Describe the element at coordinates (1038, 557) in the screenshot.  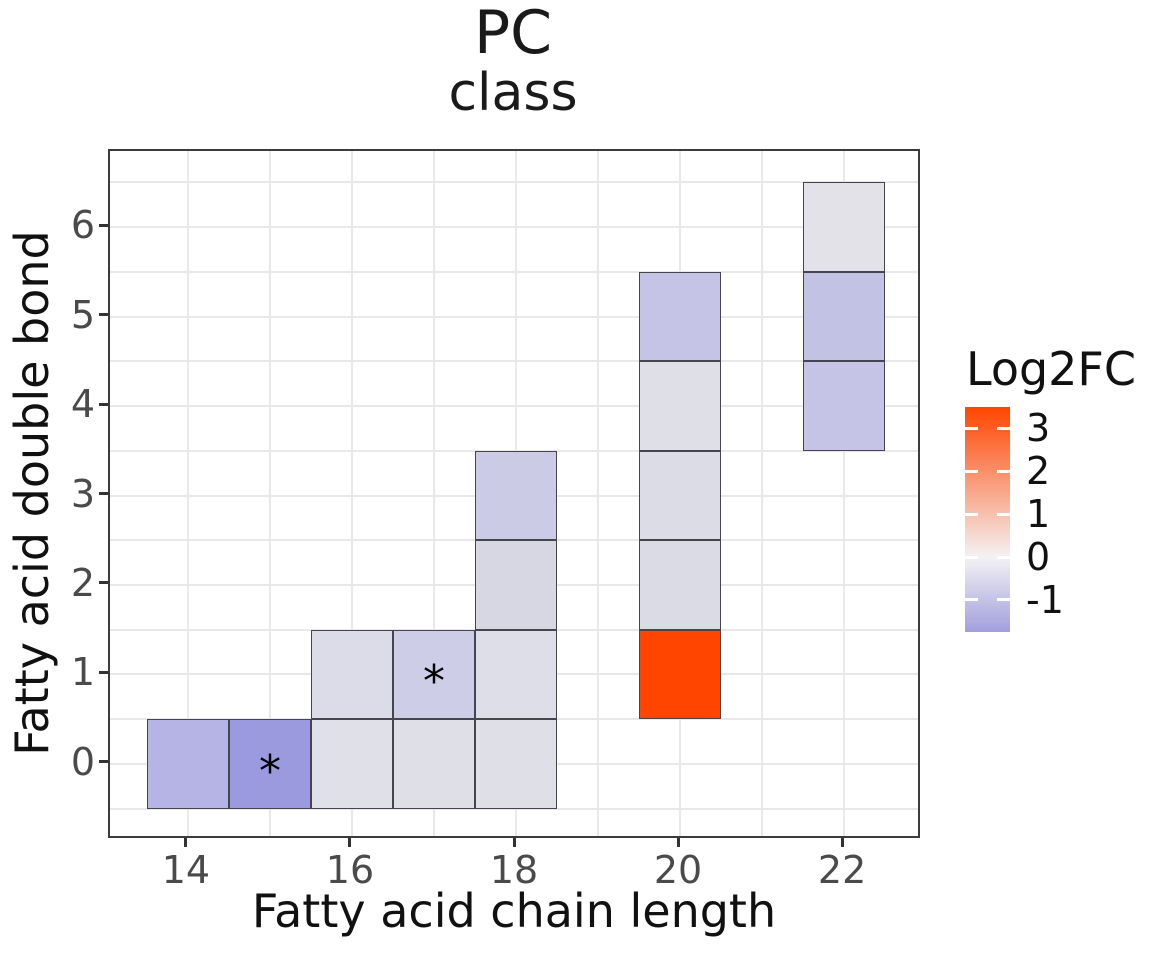
I see `legend-tick-label: 0` at that location.